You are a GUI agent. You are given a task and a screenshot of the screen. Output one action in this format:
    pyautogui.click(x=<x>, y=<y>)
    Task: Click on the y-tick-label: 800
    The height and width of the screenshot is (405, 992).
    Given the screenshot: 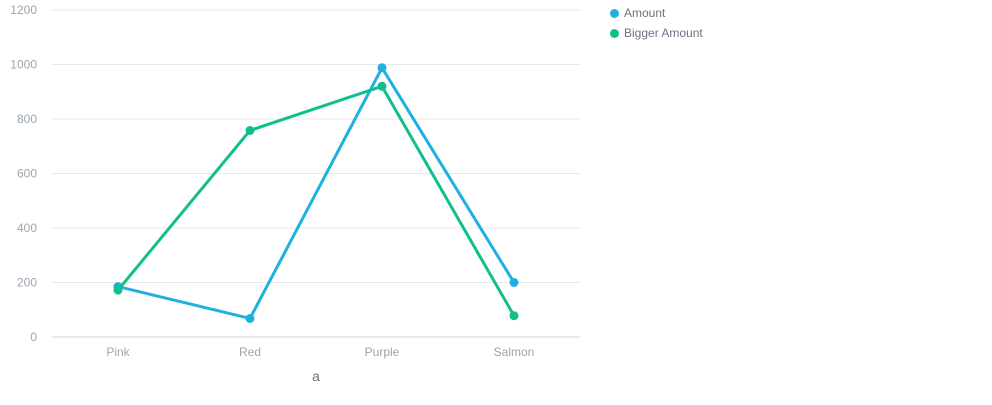 What is the action you would take?
    pyautogui.click(x=27, y=119)
    